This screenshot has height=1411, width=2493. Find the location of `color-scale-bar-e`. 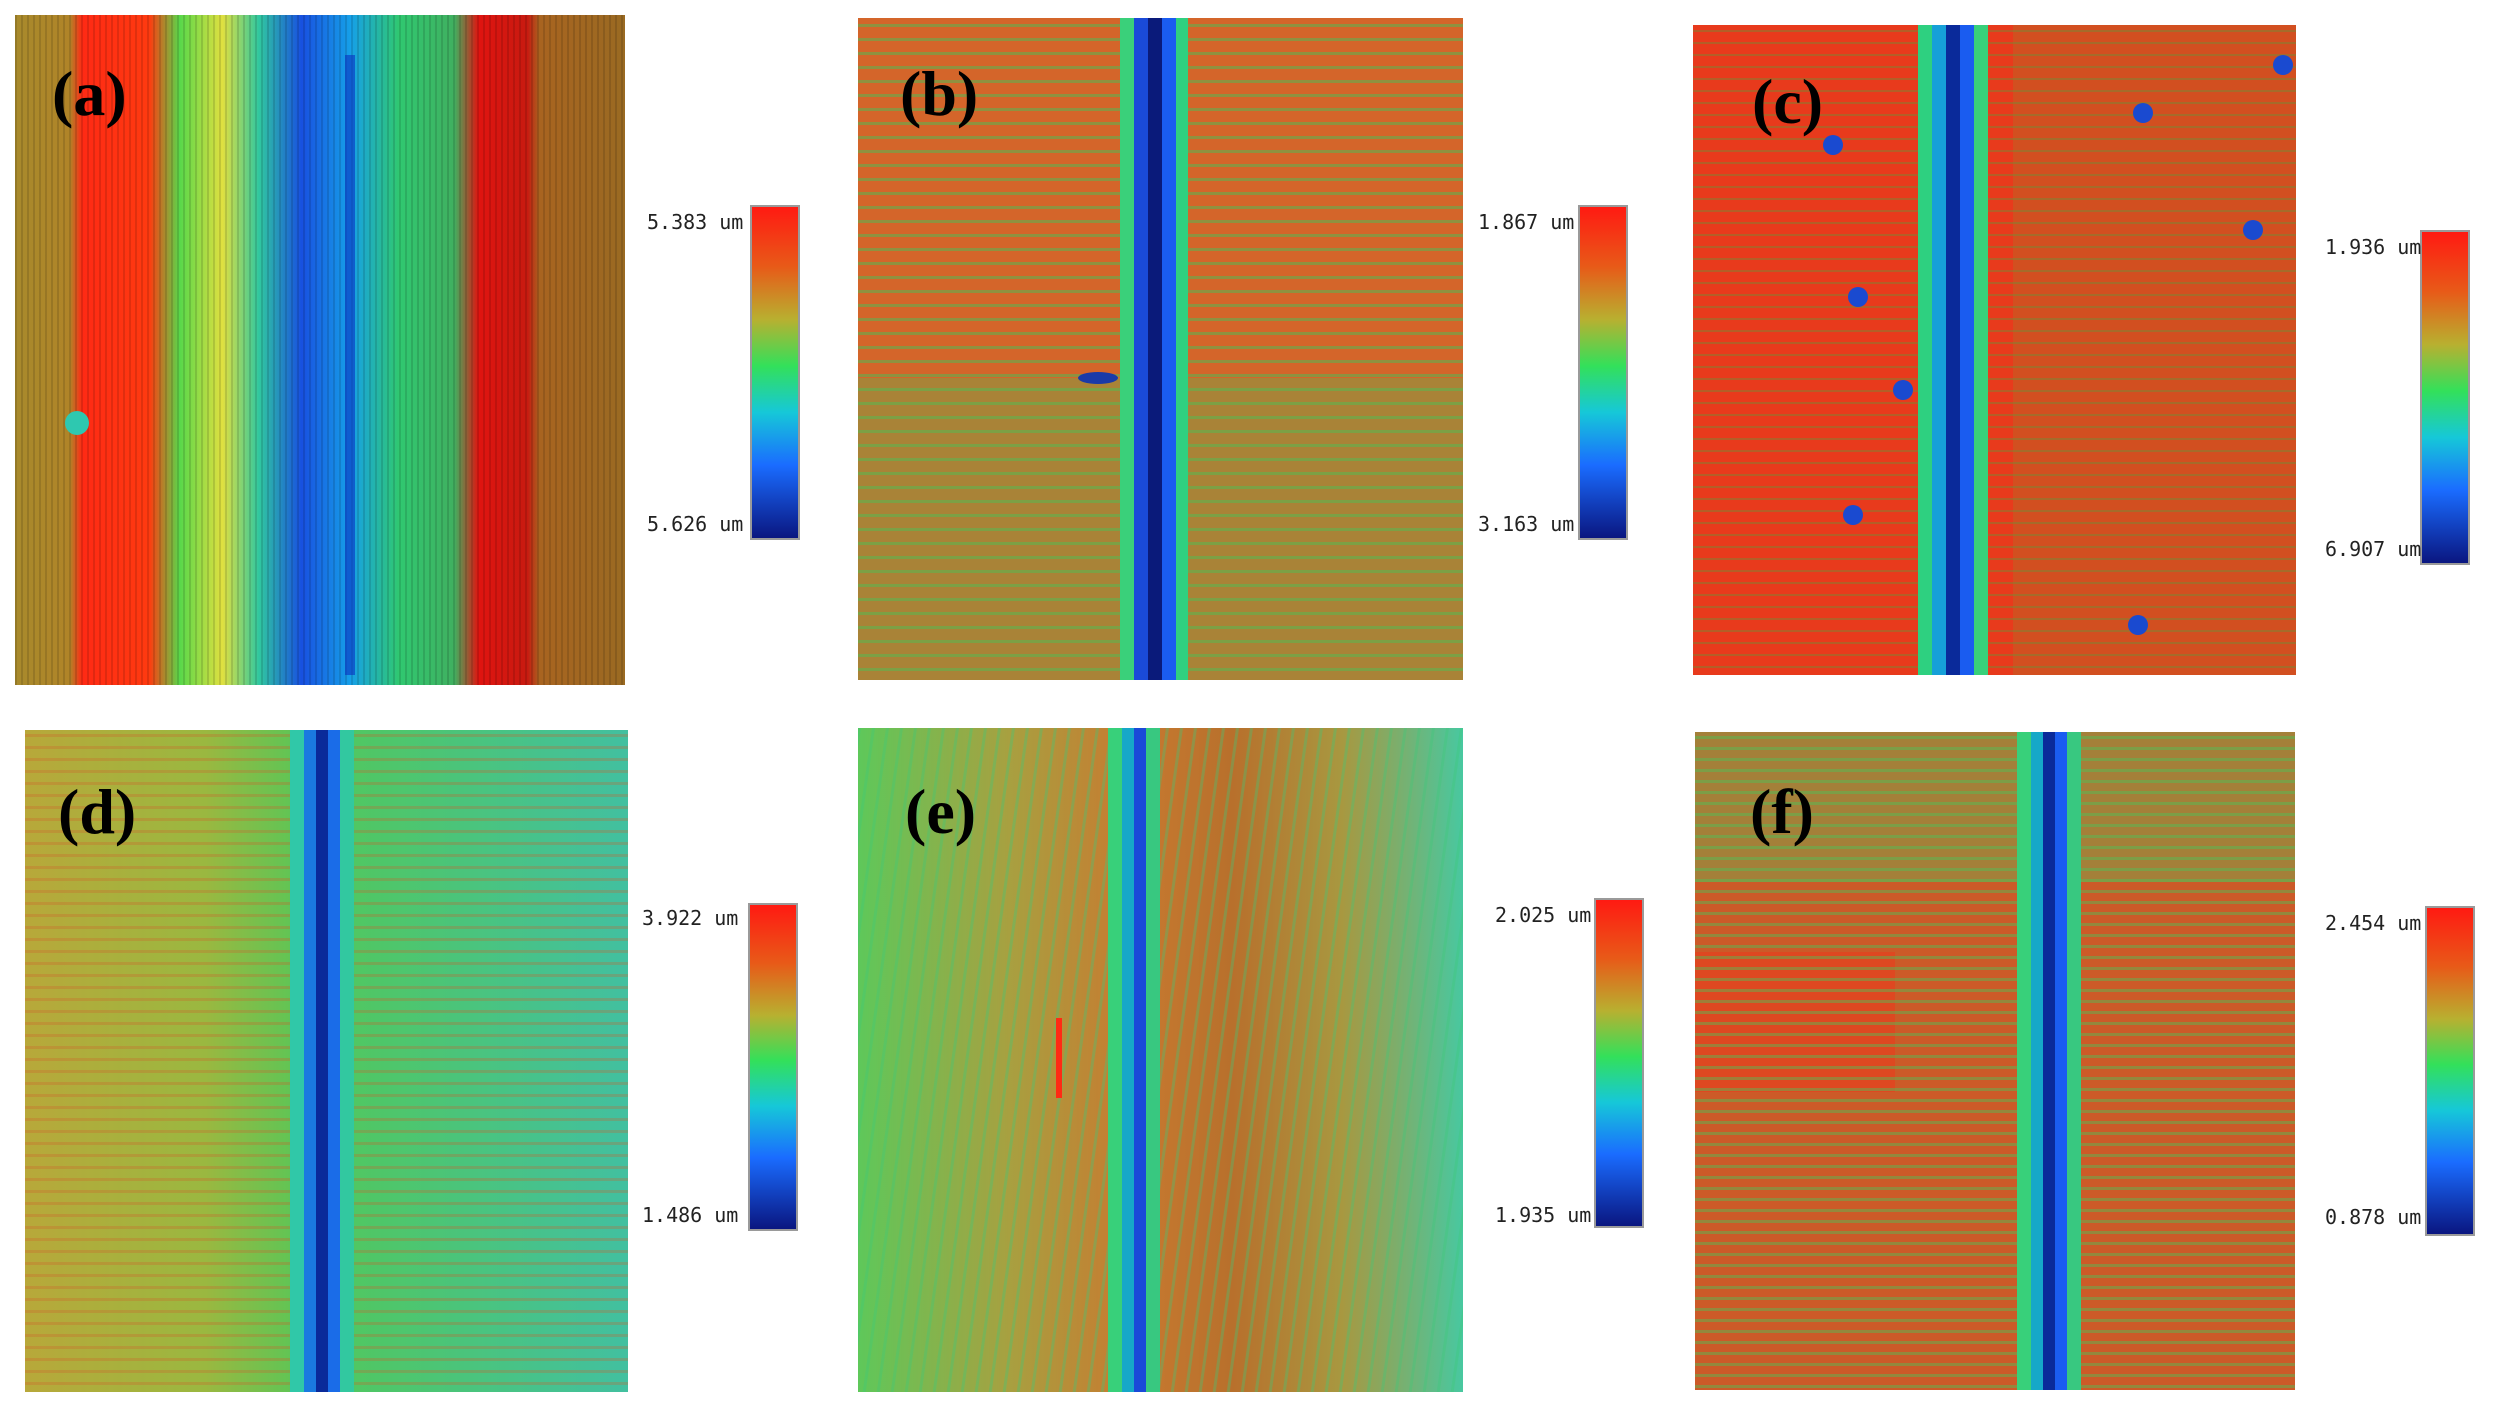

color-scale-bar-e is located at coordinates (1619, 1063).